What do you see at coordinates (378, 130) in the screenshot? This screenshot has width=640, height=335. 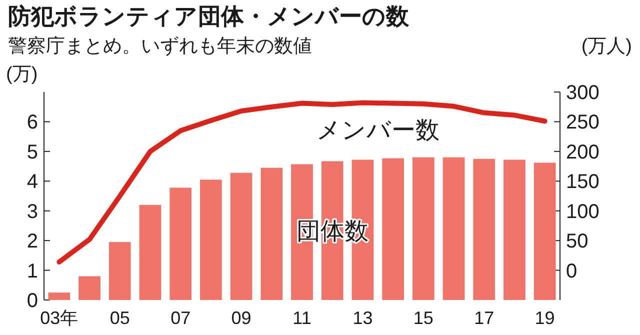 I see `series-label: メンバー数` at bounding box center [378, 130].